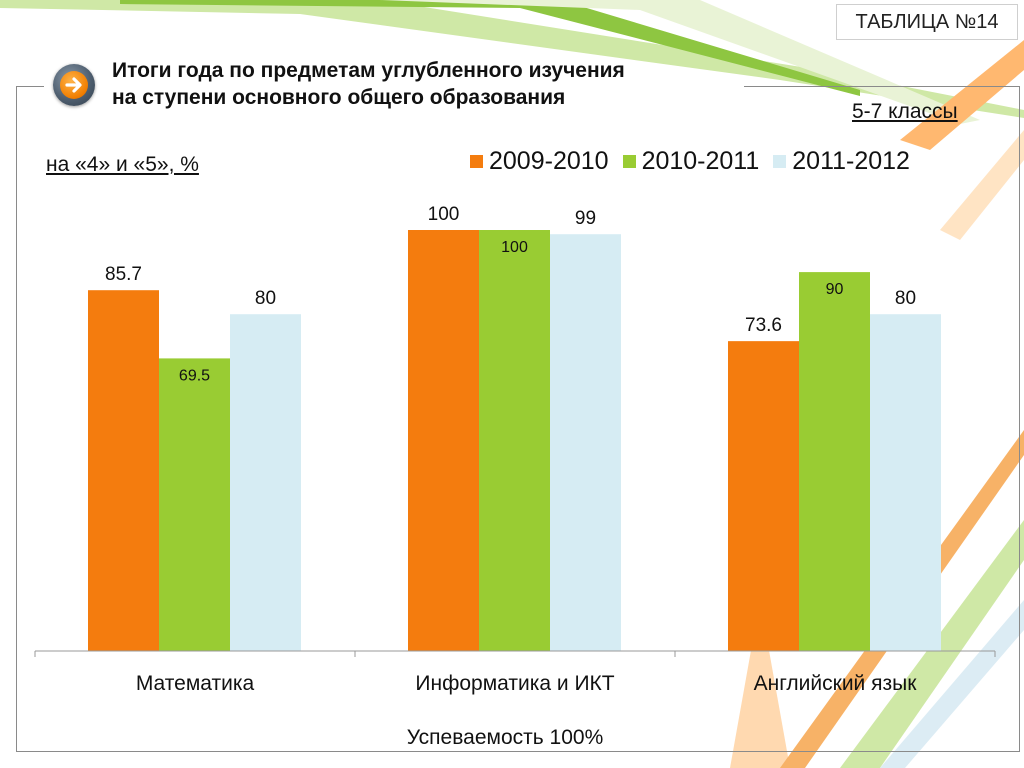  What do you see at coordinates (505, 737) in the screenshot?
I see `footer-note: Успеваемость 100%` at bounding box center [505, 737].